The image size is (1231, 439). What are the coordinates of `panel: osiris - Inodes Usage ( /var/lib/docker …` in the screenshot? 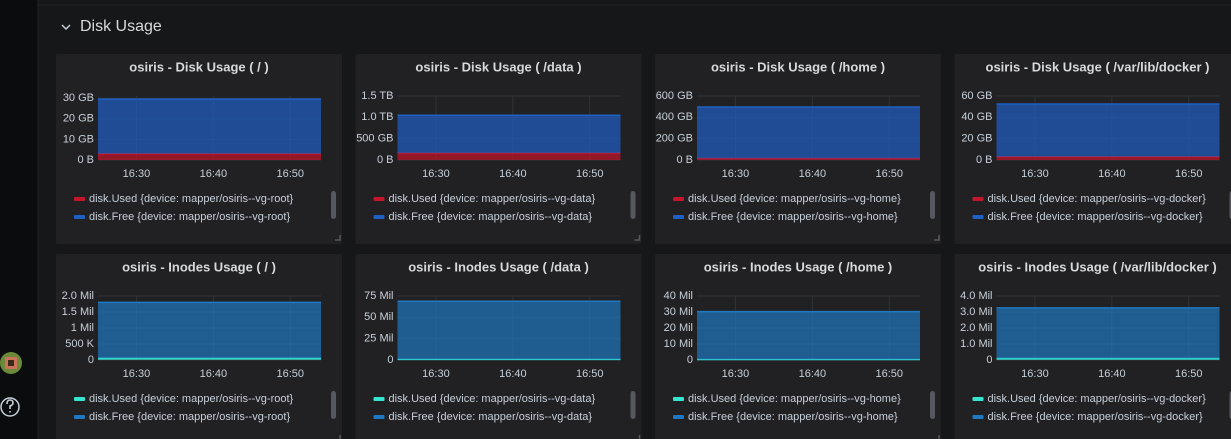 It's located at (1092, 346).